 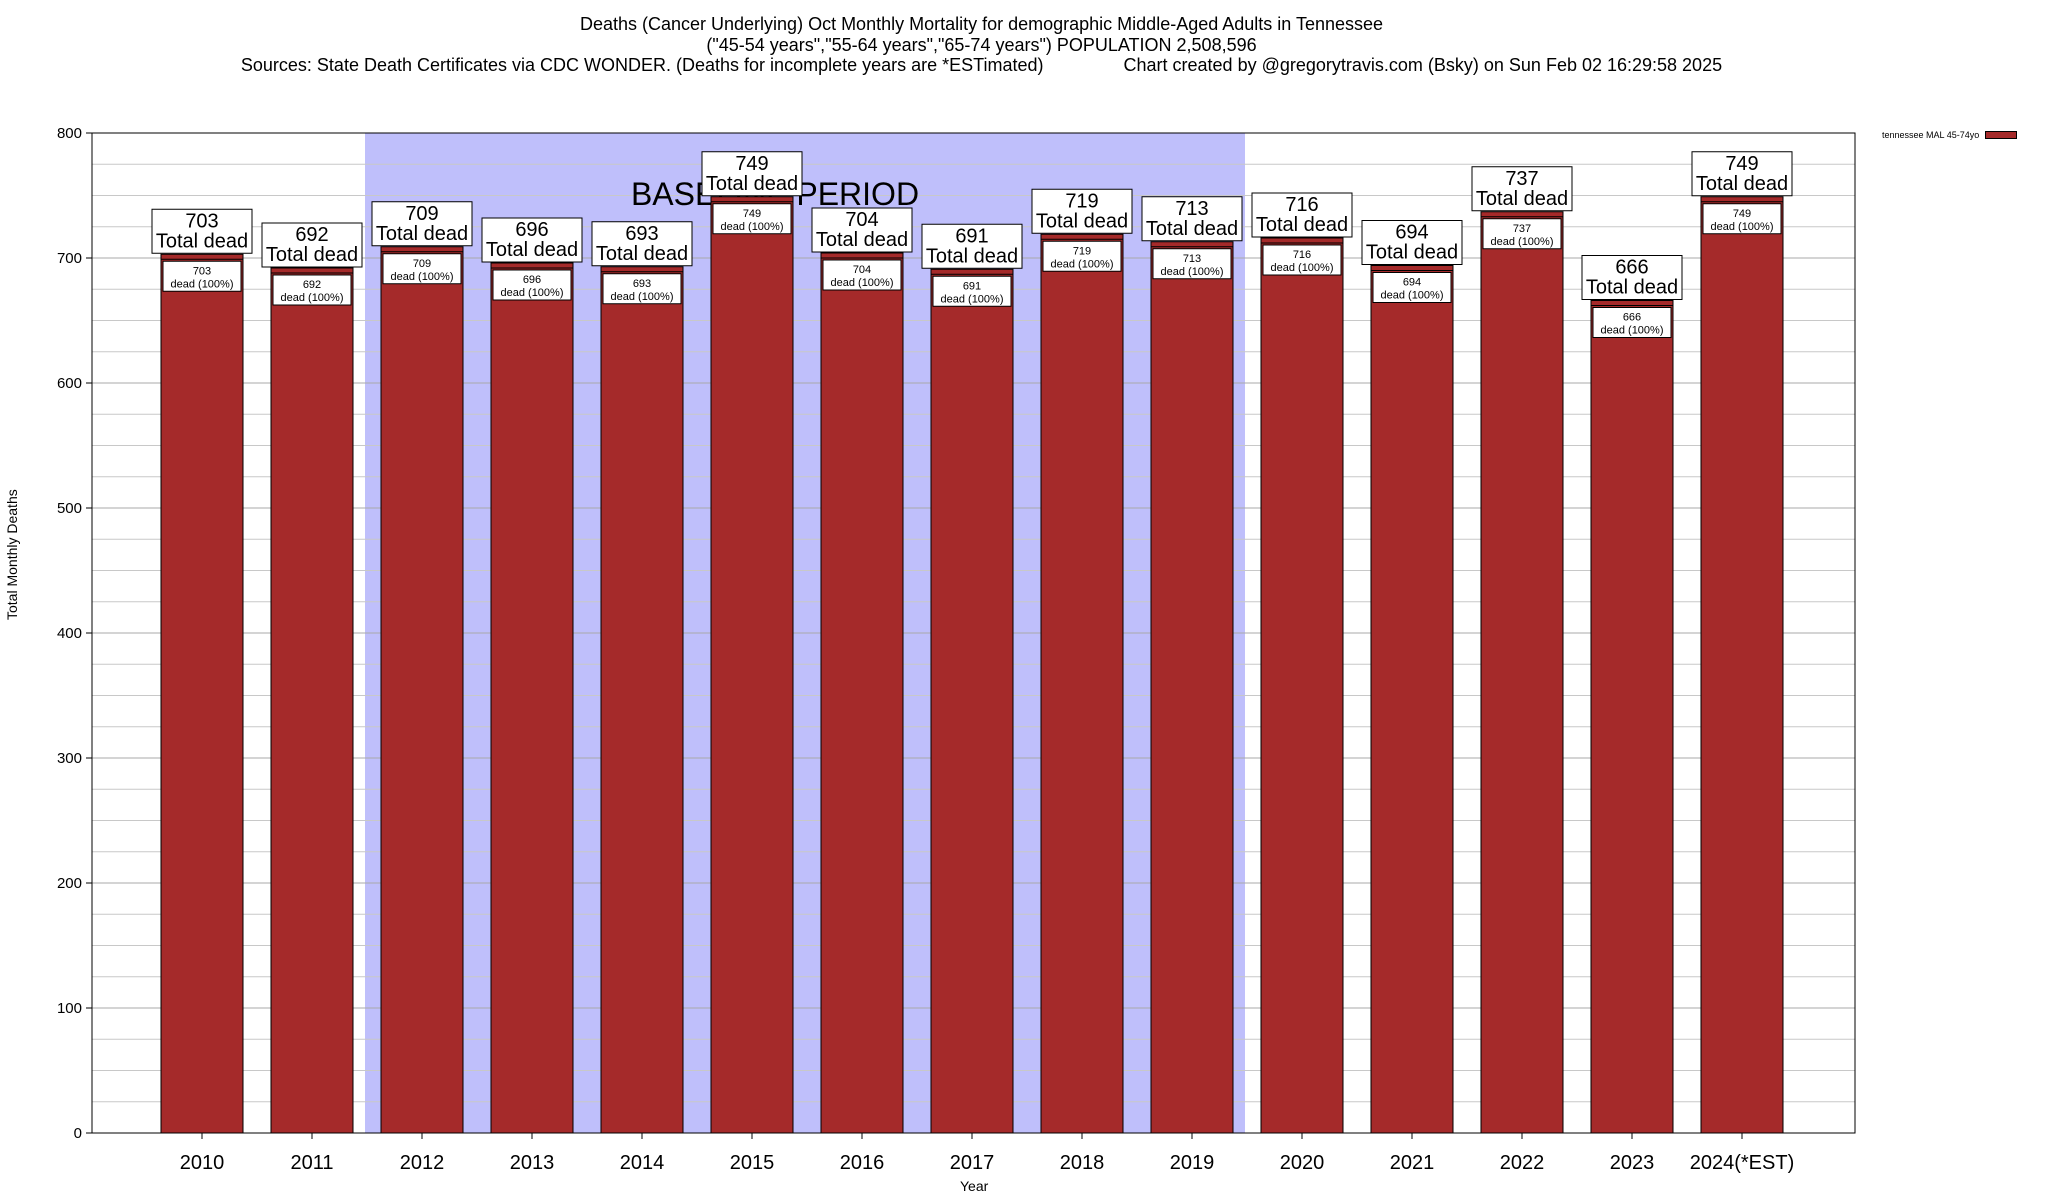 What do you see at coordinates (862, 1163) in the screenshot?
I see `x-tick-label: 2016` at bounding box center [862, 1163].